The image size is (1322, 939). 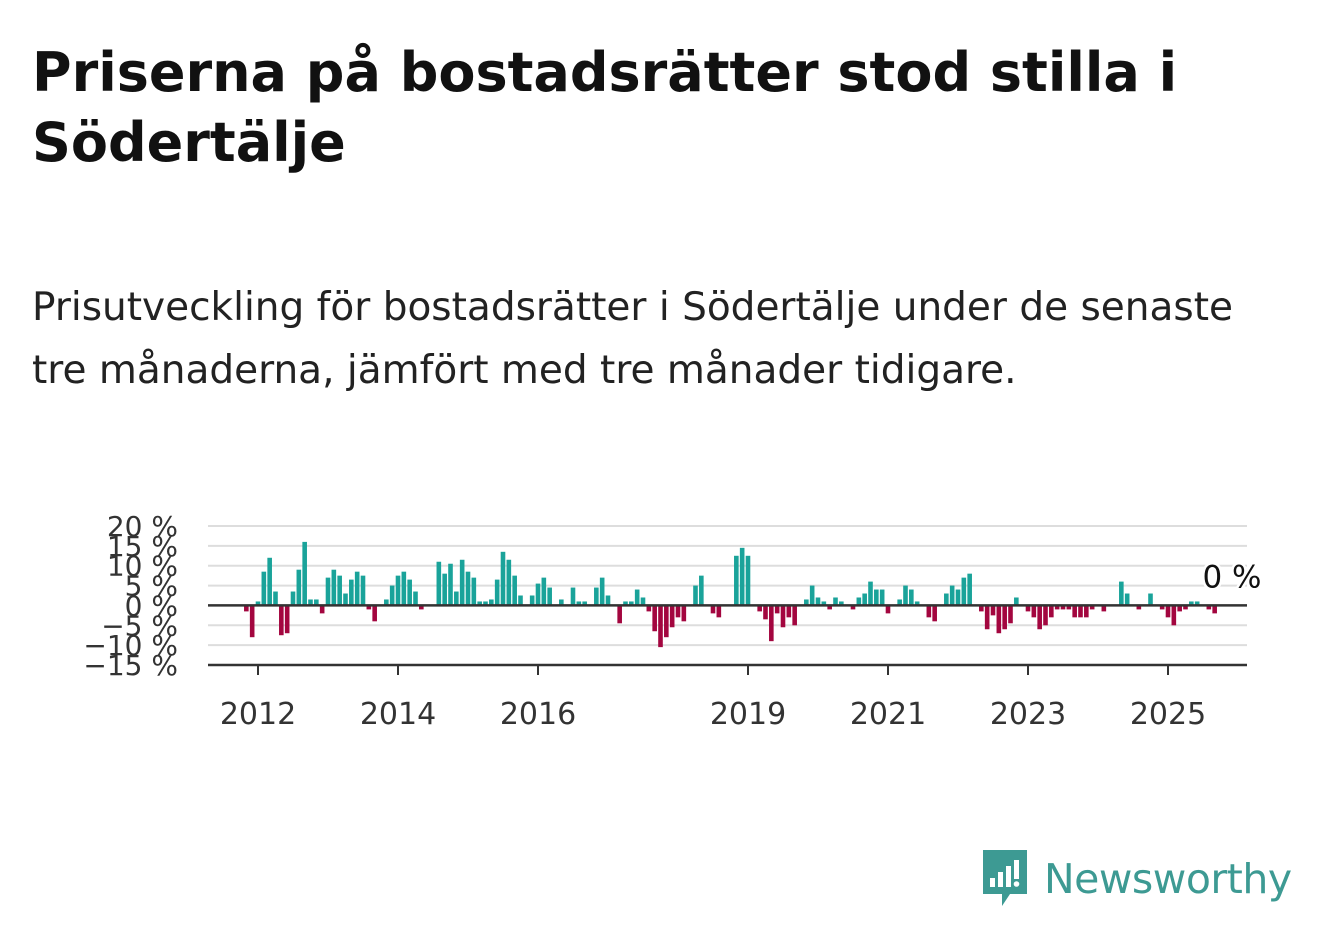 What do you see at coordinates (142, 566) in the screenshot?
I see `y-tick-label: 10 %` at bounding box center [142, 566].